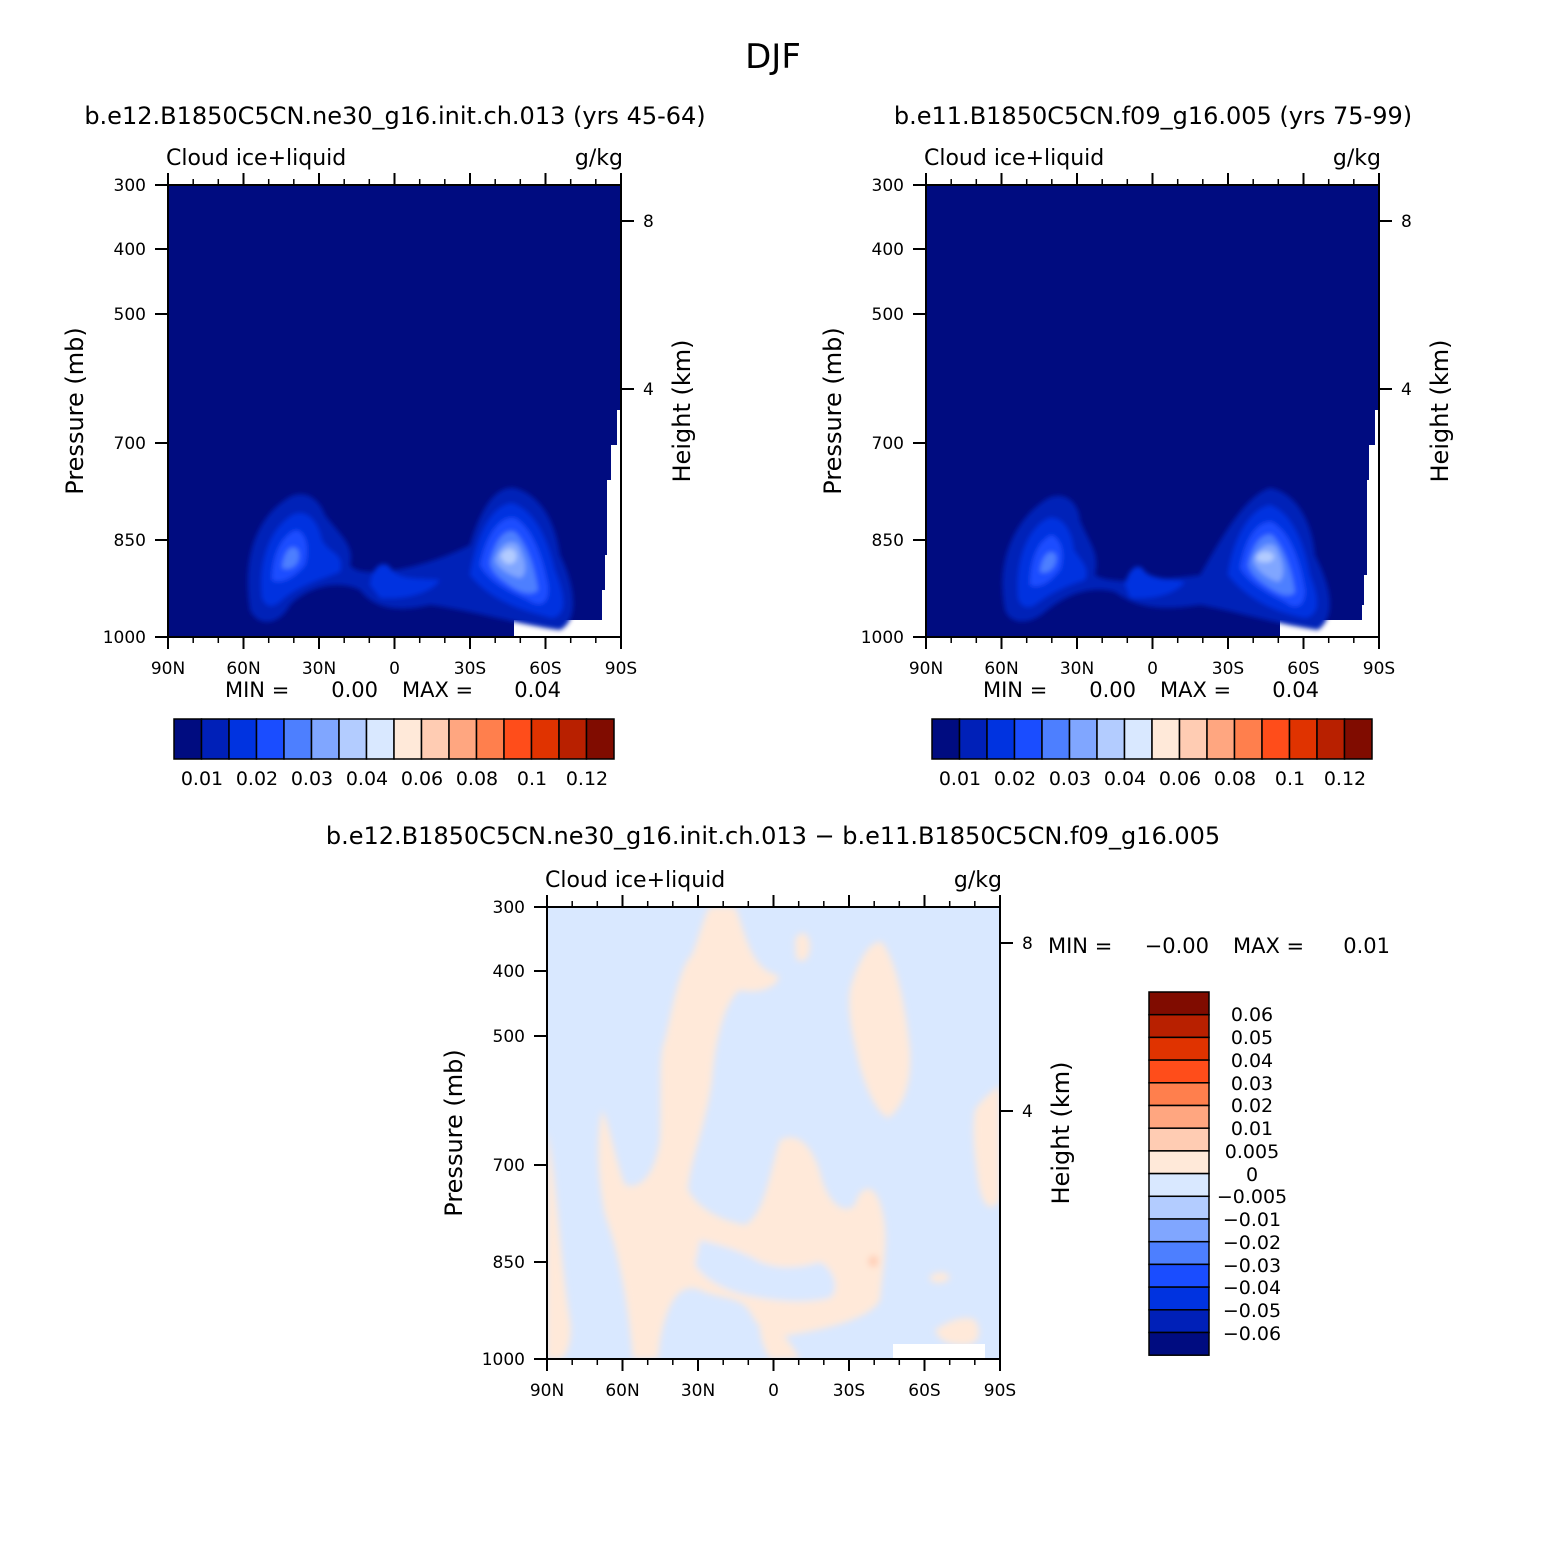 This screenshot has height=1544, width=1547. What do you see at coordinates (319, 669) in the screenshot?
I see `panel-a-xtick-30n: 30N` at bounding box center [319, 669].